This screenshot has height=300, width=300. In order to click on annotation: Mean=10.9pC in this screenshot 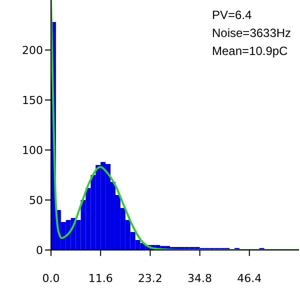, I will do `click(250, 51)`.